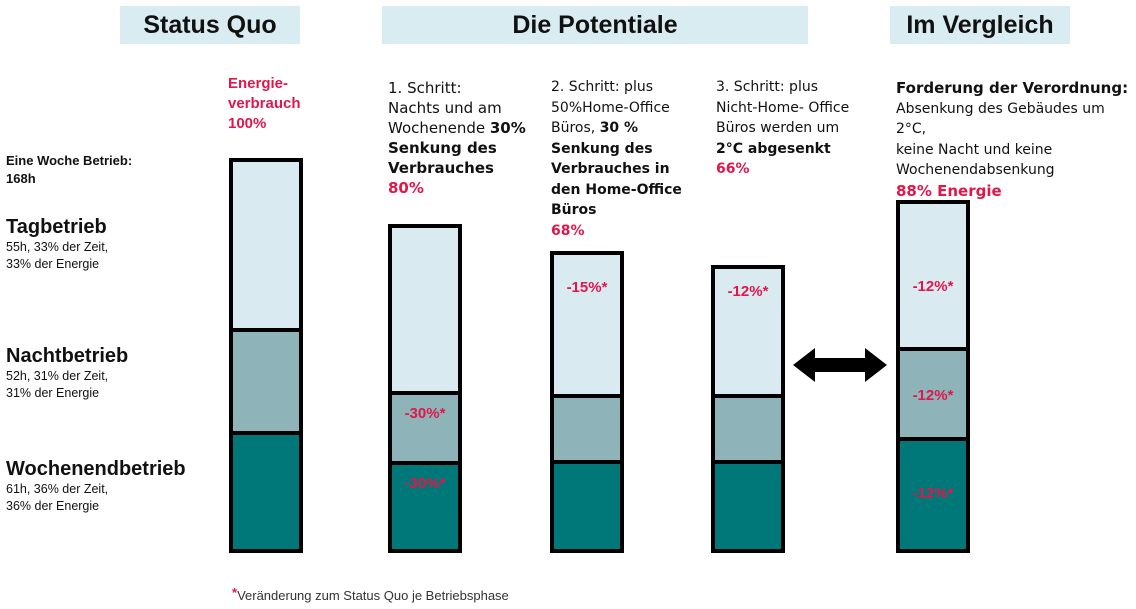 The height and width of the screenshot is (609, 1136). I want to click on col1-line4: Senkung des, so click(442, 148).